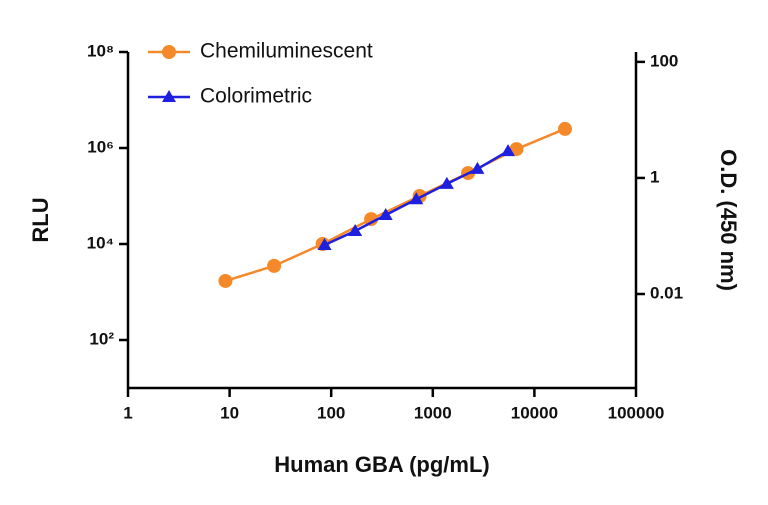 Image resolution: width=768 pixels, height=505 pixels. I want to click on y-tick-label: 10⁴, so click(100, 242).